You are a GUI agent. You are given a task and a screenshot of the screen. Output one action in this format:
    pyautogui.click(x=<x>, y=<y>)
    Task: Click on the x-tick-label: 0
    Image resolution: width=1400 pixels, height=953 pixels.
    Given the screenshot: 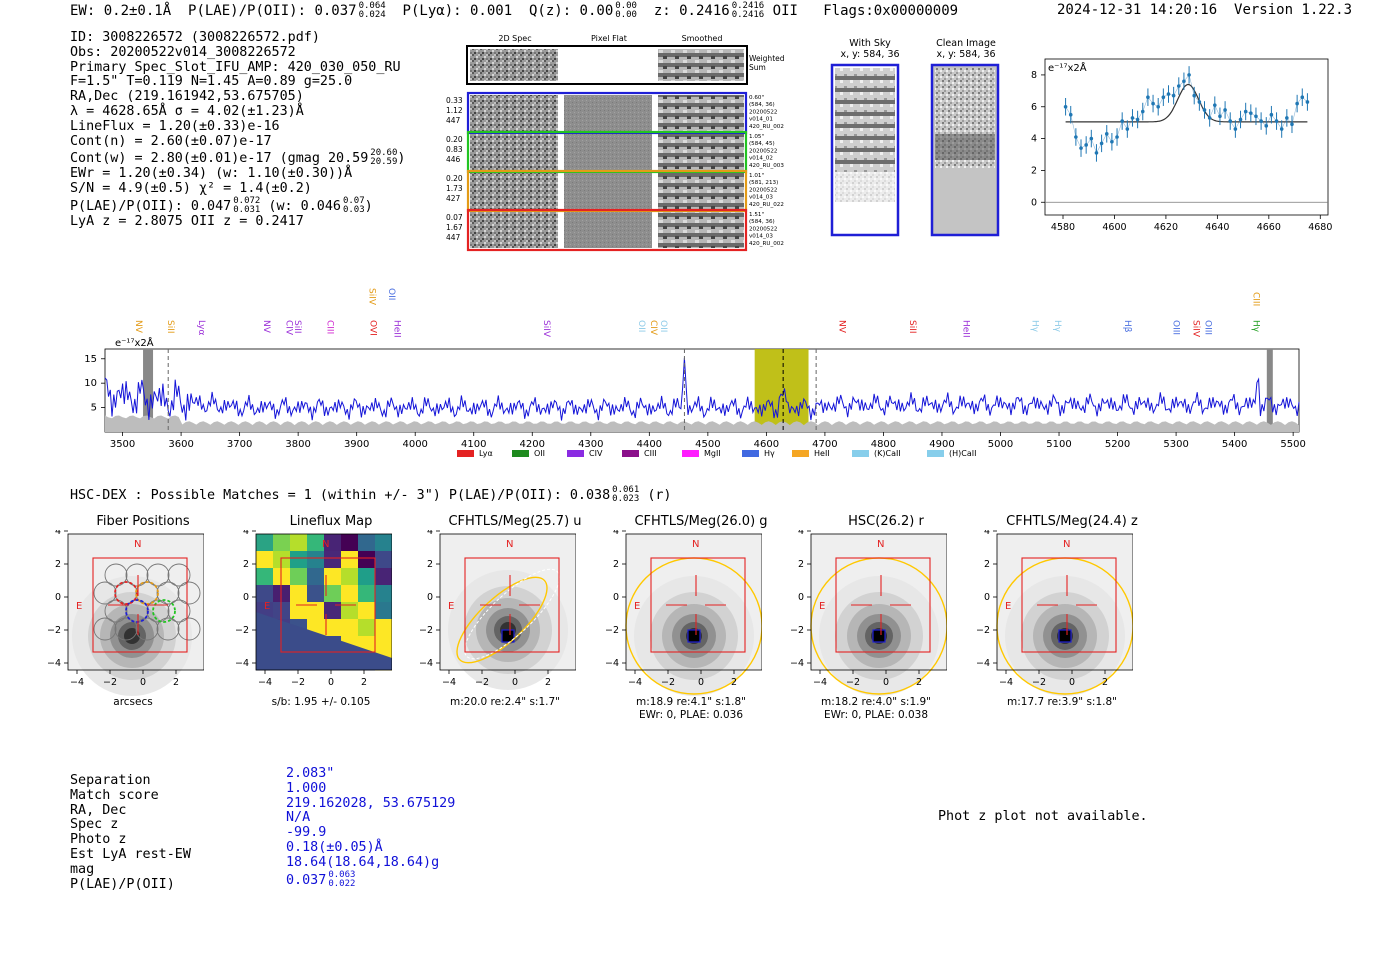 What is the action you would take?
    pyautogui.click(x=515, y=682)
    